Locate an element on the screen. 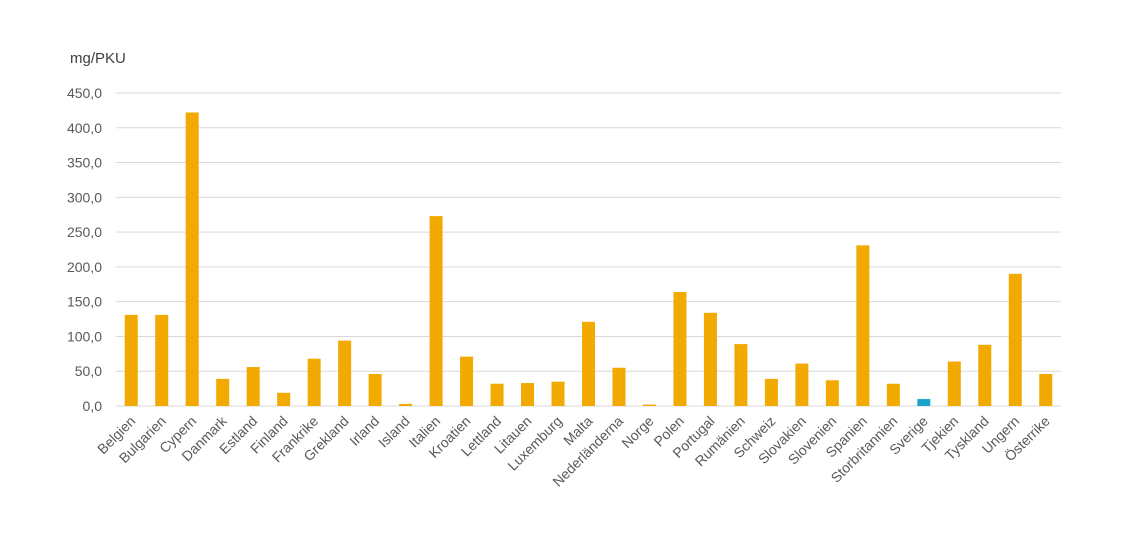 This screenshot has width=1122, height=538. bar-tjekien is located at coordinates (954, 383).